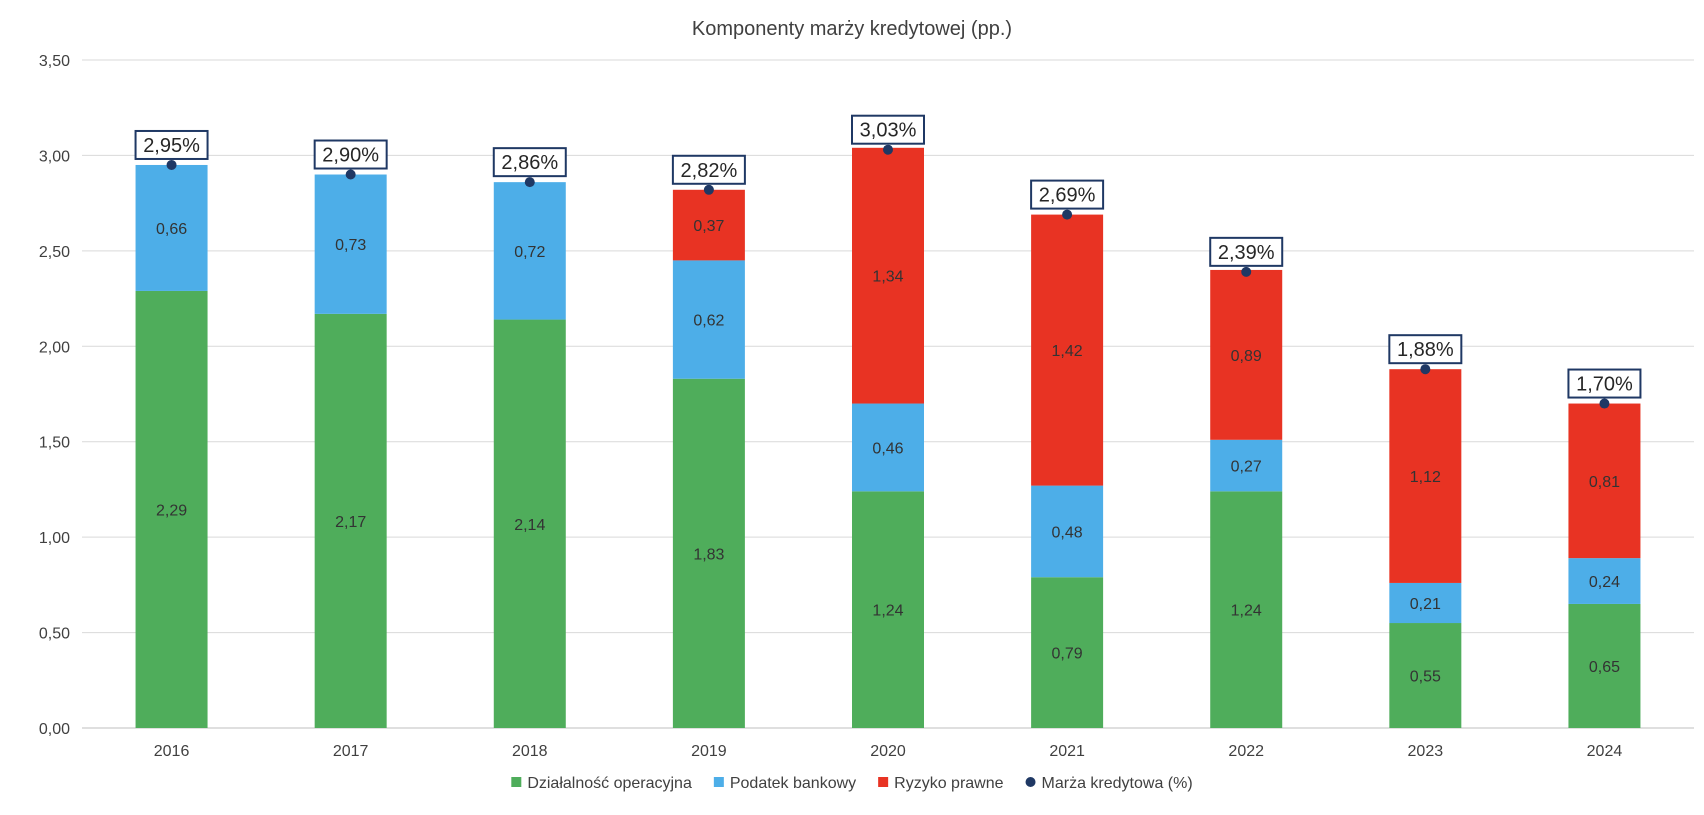  Describe the element at coordinates (54, 729) in the screenshot. I see `y-tick-label: 0,00` at that location.